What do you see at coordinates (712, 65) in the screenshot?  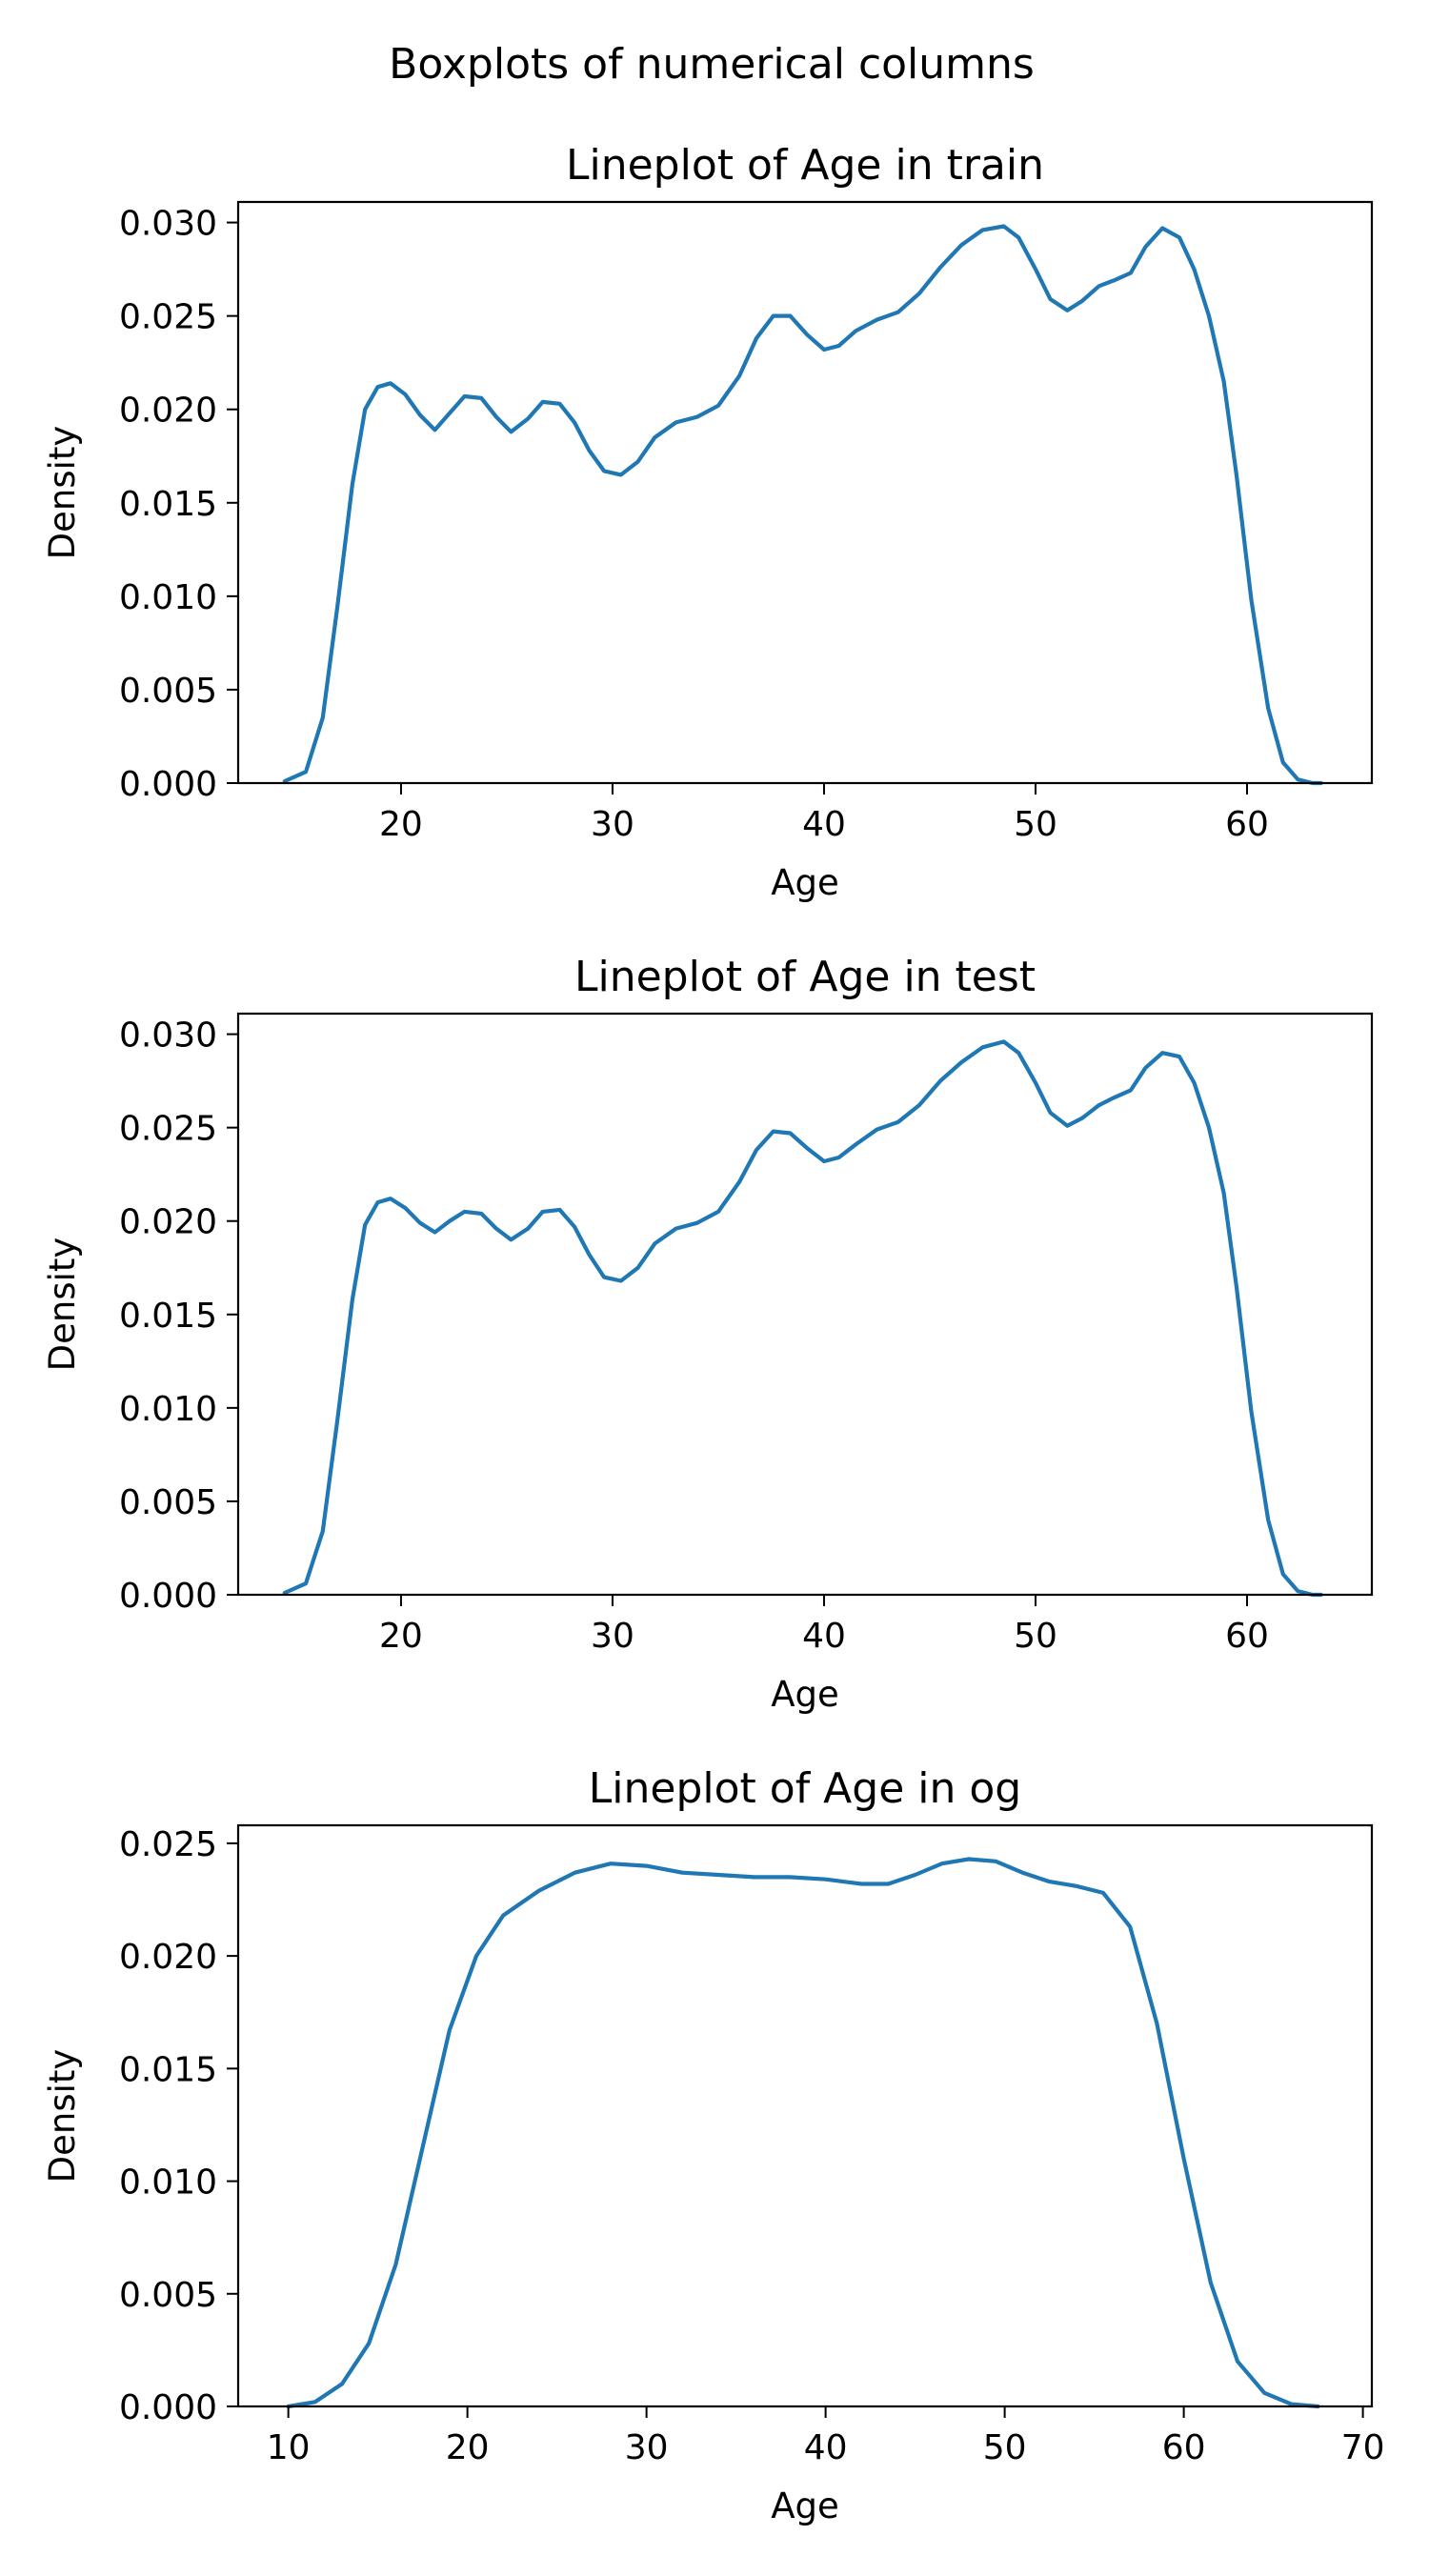 I see `figure-suptitle: Boxplots of numerical columns` at bounding box center [712, 65].